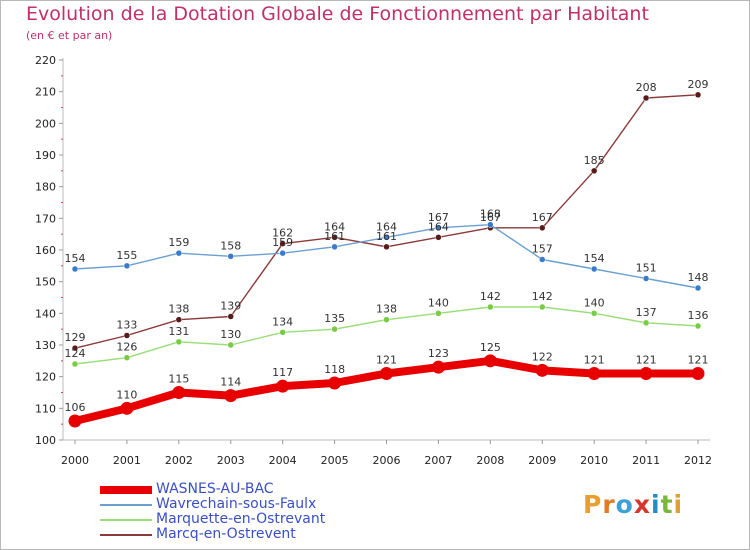 Image resolution: width=750 pixels, height=550 pixels. Describe the element at coordinates (282, 233) in the screenshot. I see `data-label: 162` at that location.